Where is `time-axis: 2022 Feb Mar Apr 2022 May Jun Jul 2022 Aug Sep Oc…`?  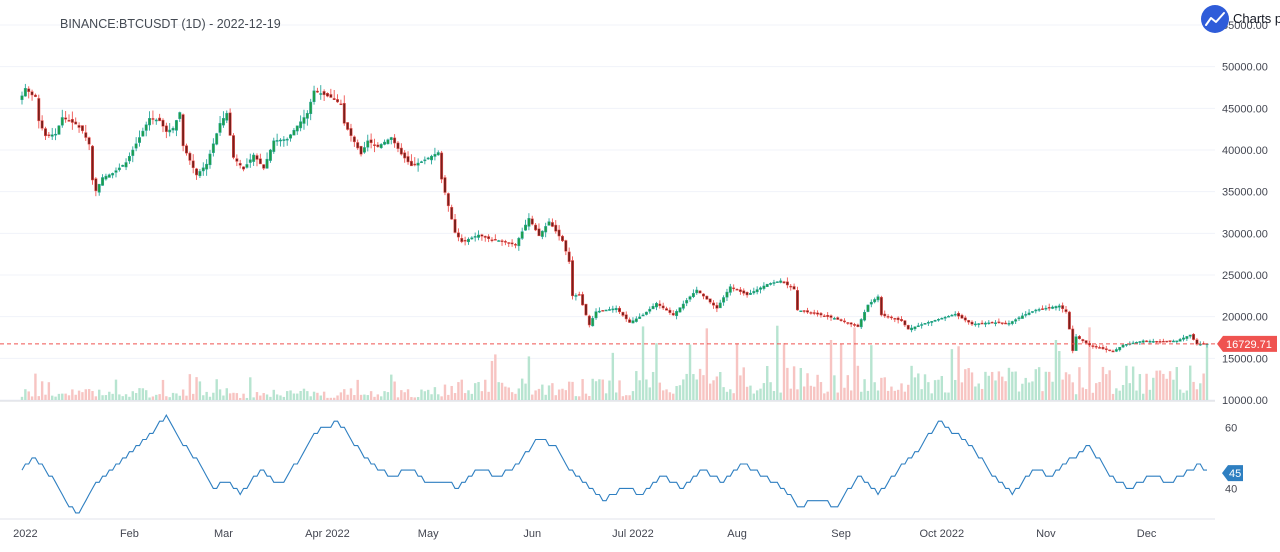
time-axis: 2022 Feb Mar Apr 2022 May Jun Jul 2022 Aug Sep Oc… is located at coordinates (585, 534).